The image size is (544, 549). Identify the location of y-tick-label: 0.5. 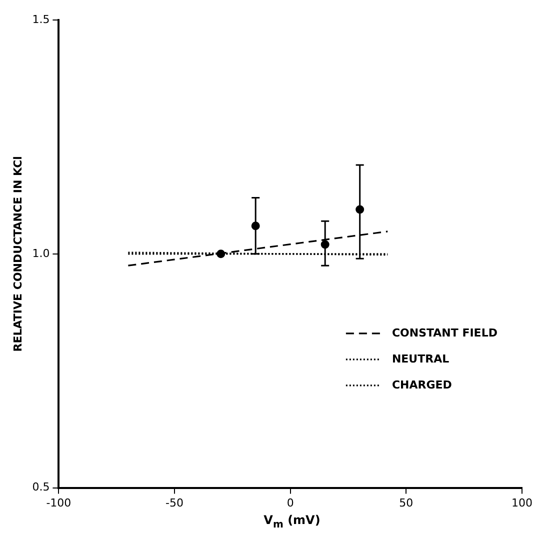
(41, 487).